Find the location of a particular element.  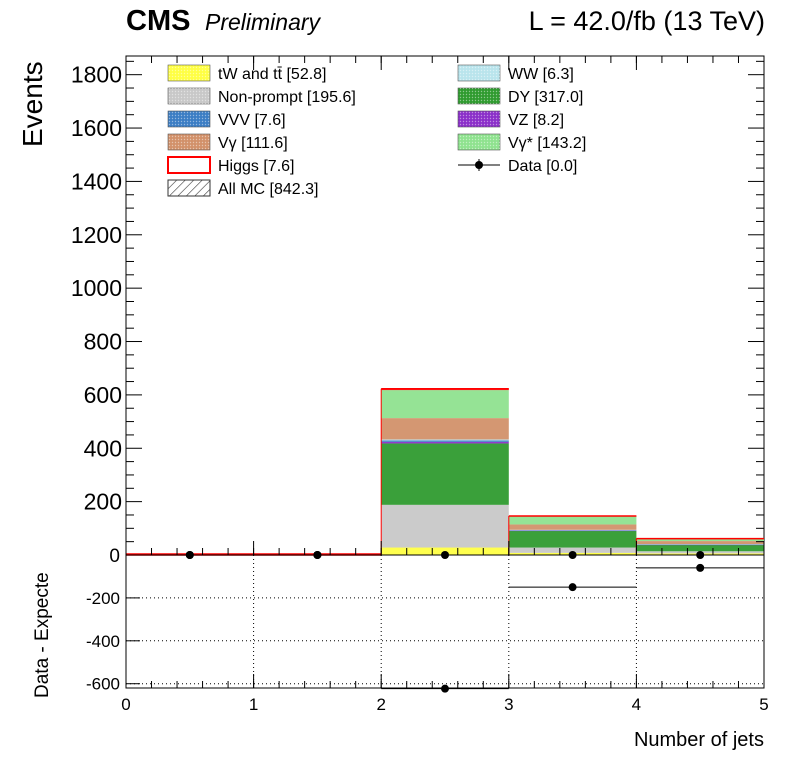

legend-label: Higgs [7.6] is located at coordinates (256, 166).